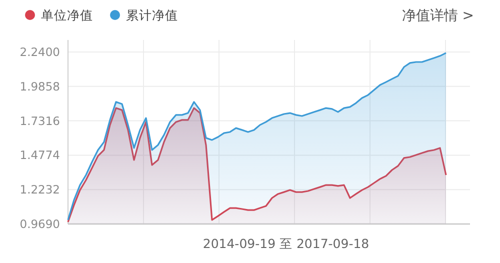 Image resolution: width=500 pixels, height=263 pixels. What do you see at coordinates (286, 243) in the screenshot?
I see `x-axis-title: 2014-09-19 至 2017-09-18` at bounding box center [286, 243].